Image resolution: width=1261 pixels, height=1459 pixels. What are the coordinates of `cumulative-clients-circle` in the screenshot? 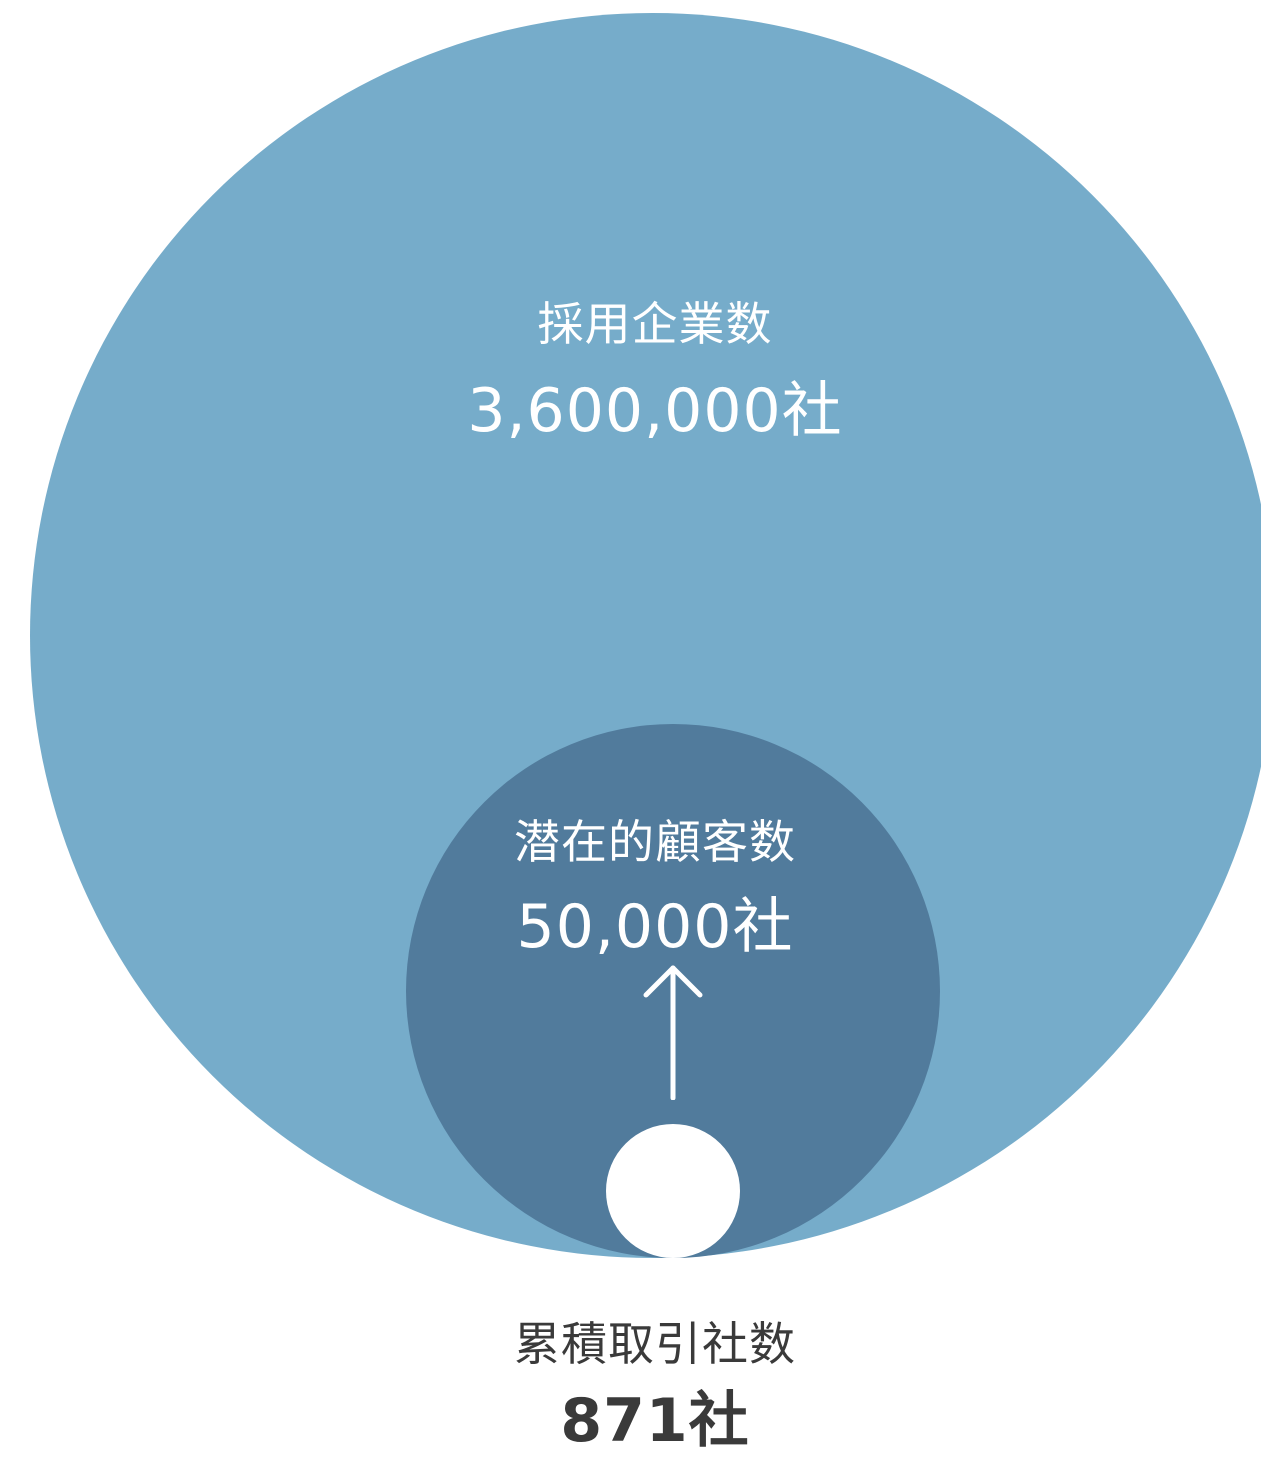 It's located at (673, 1191).